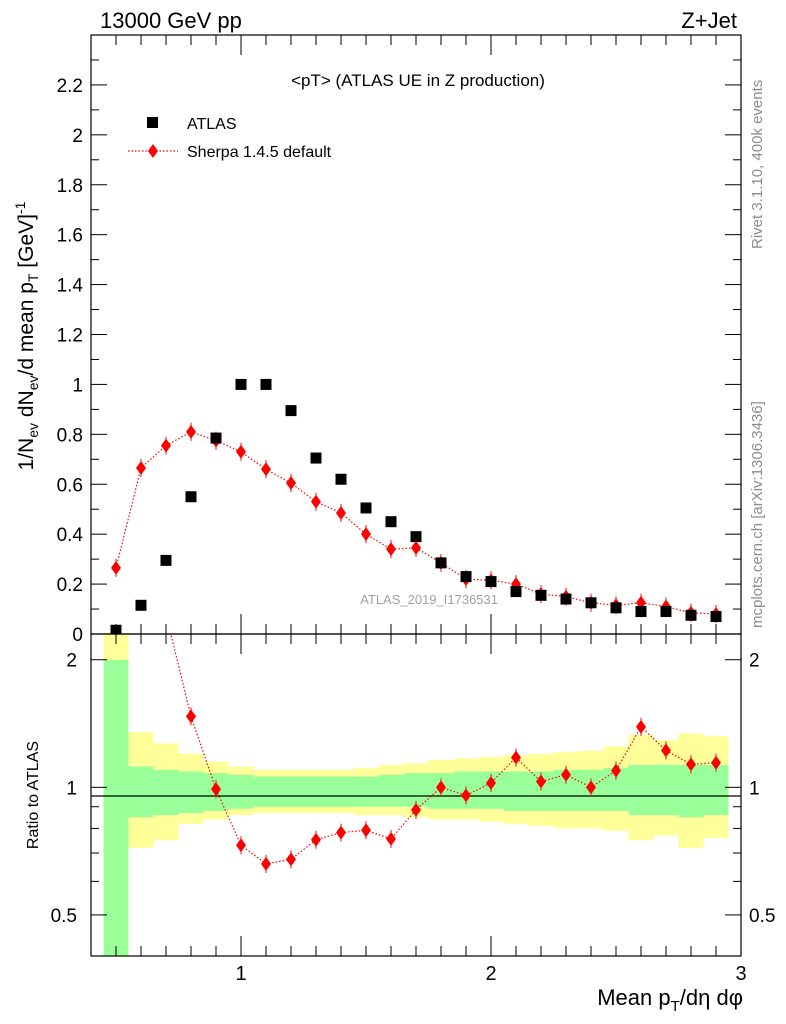 This screenshot has height=1024, width=786. What do you see at coordinates (740, 974) in the screenshot?
I see `x-tick-label: 3` at bounding box center [740, 974].